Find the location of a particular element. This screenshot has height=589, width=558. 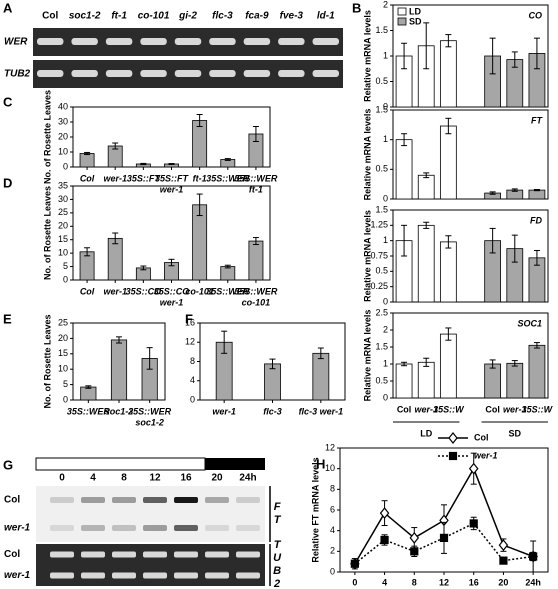

gene-label: FT is located at coordinates (277, 514).